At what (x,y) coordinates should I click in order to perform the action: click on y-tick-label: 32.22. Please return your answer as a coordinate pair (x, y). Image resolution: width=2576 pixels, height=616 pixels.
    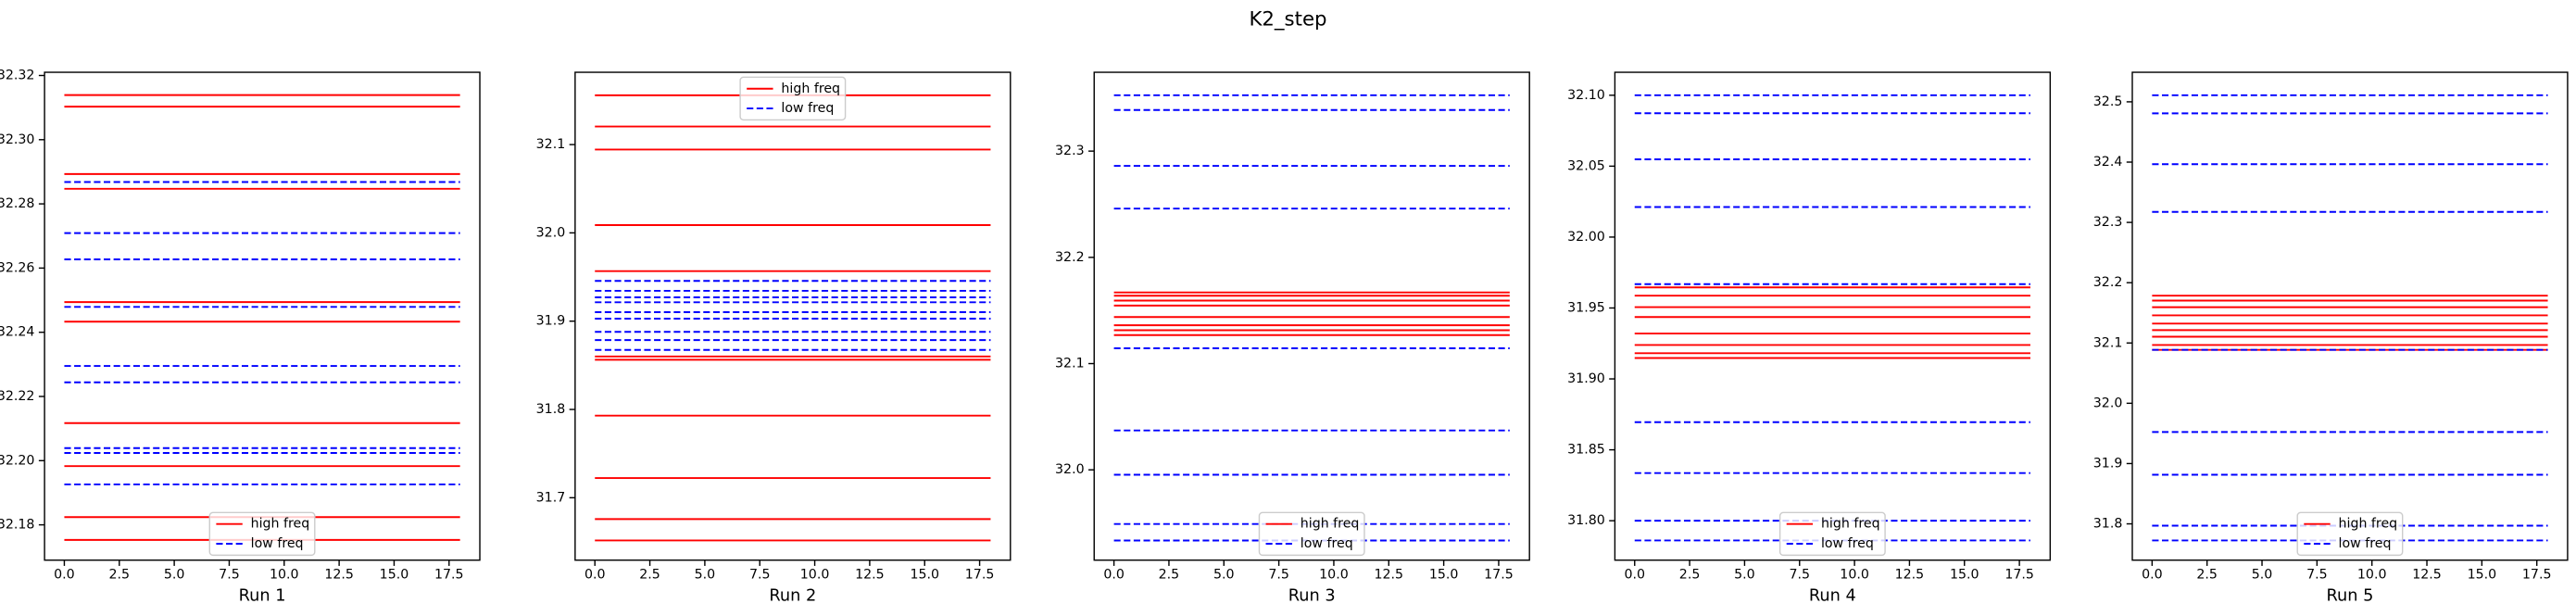
    Looking at the image, I should click on (17, 396).